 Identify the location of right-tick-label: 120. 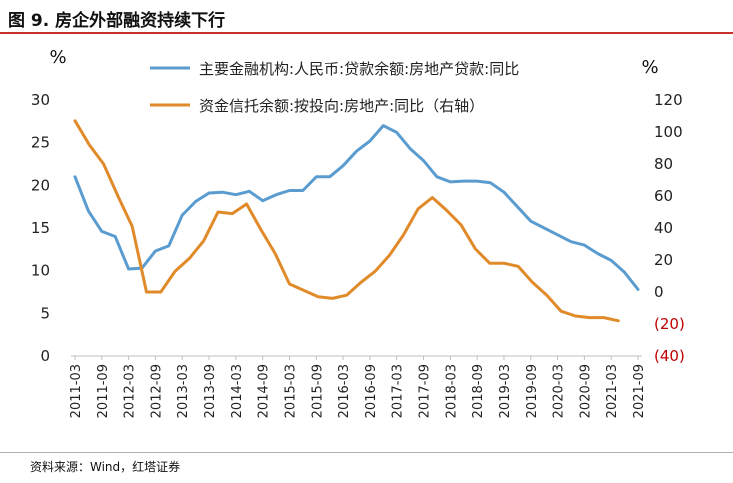
(668, 100).